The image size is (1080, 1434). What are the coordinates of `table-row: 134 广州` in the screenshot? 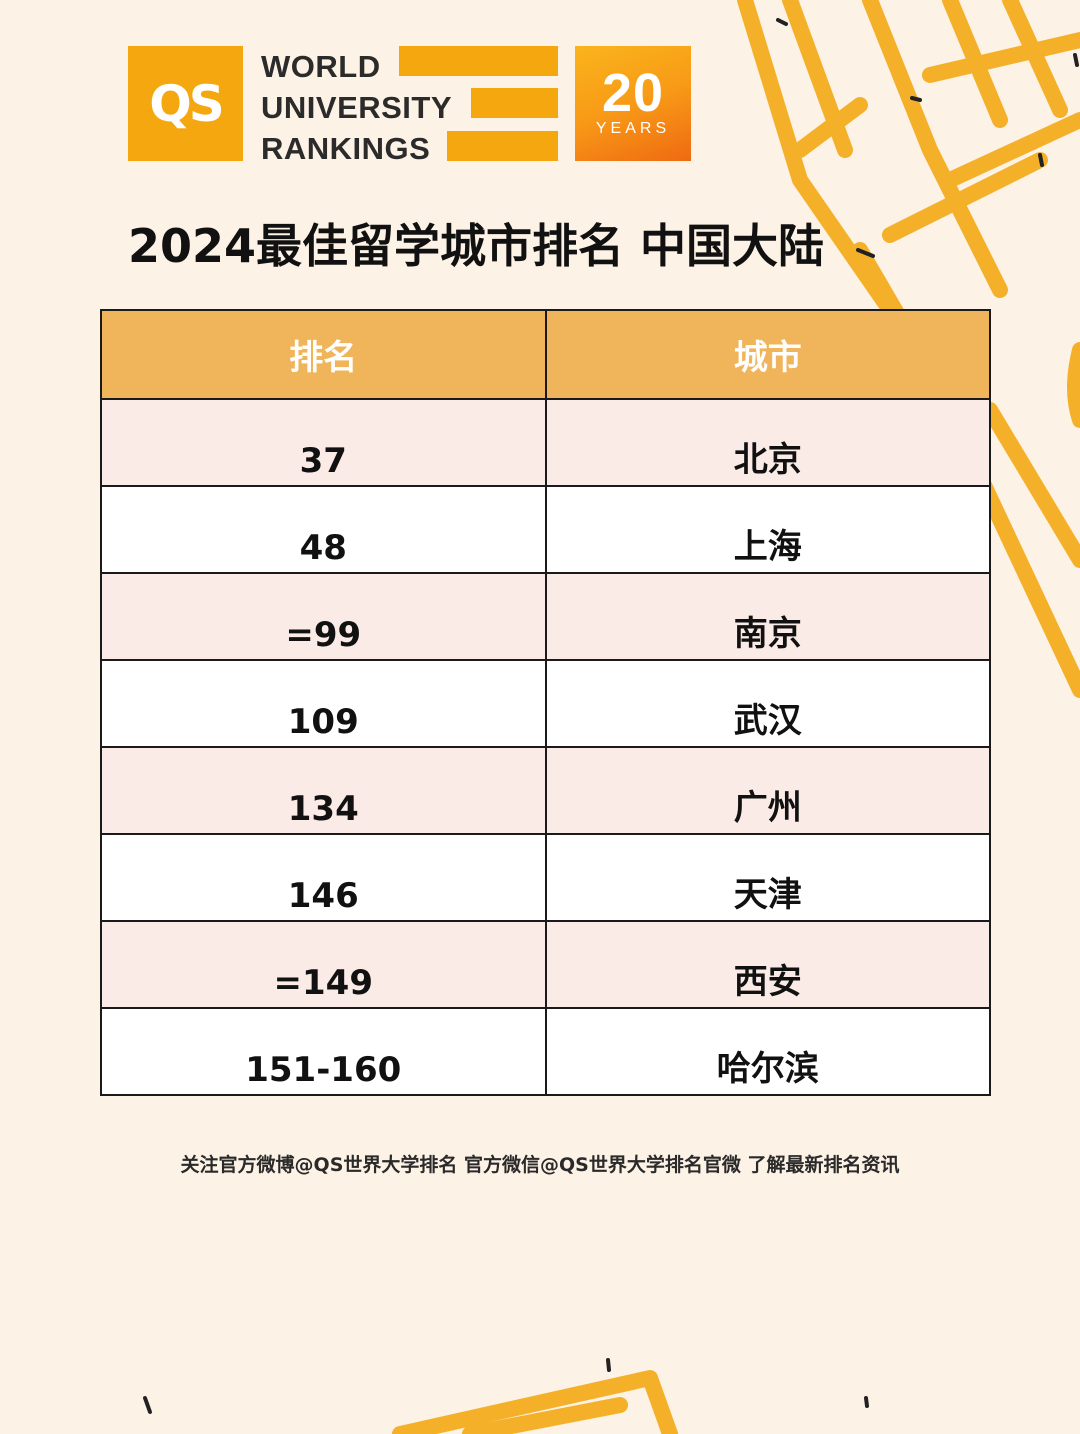 It's located at (545, 789).